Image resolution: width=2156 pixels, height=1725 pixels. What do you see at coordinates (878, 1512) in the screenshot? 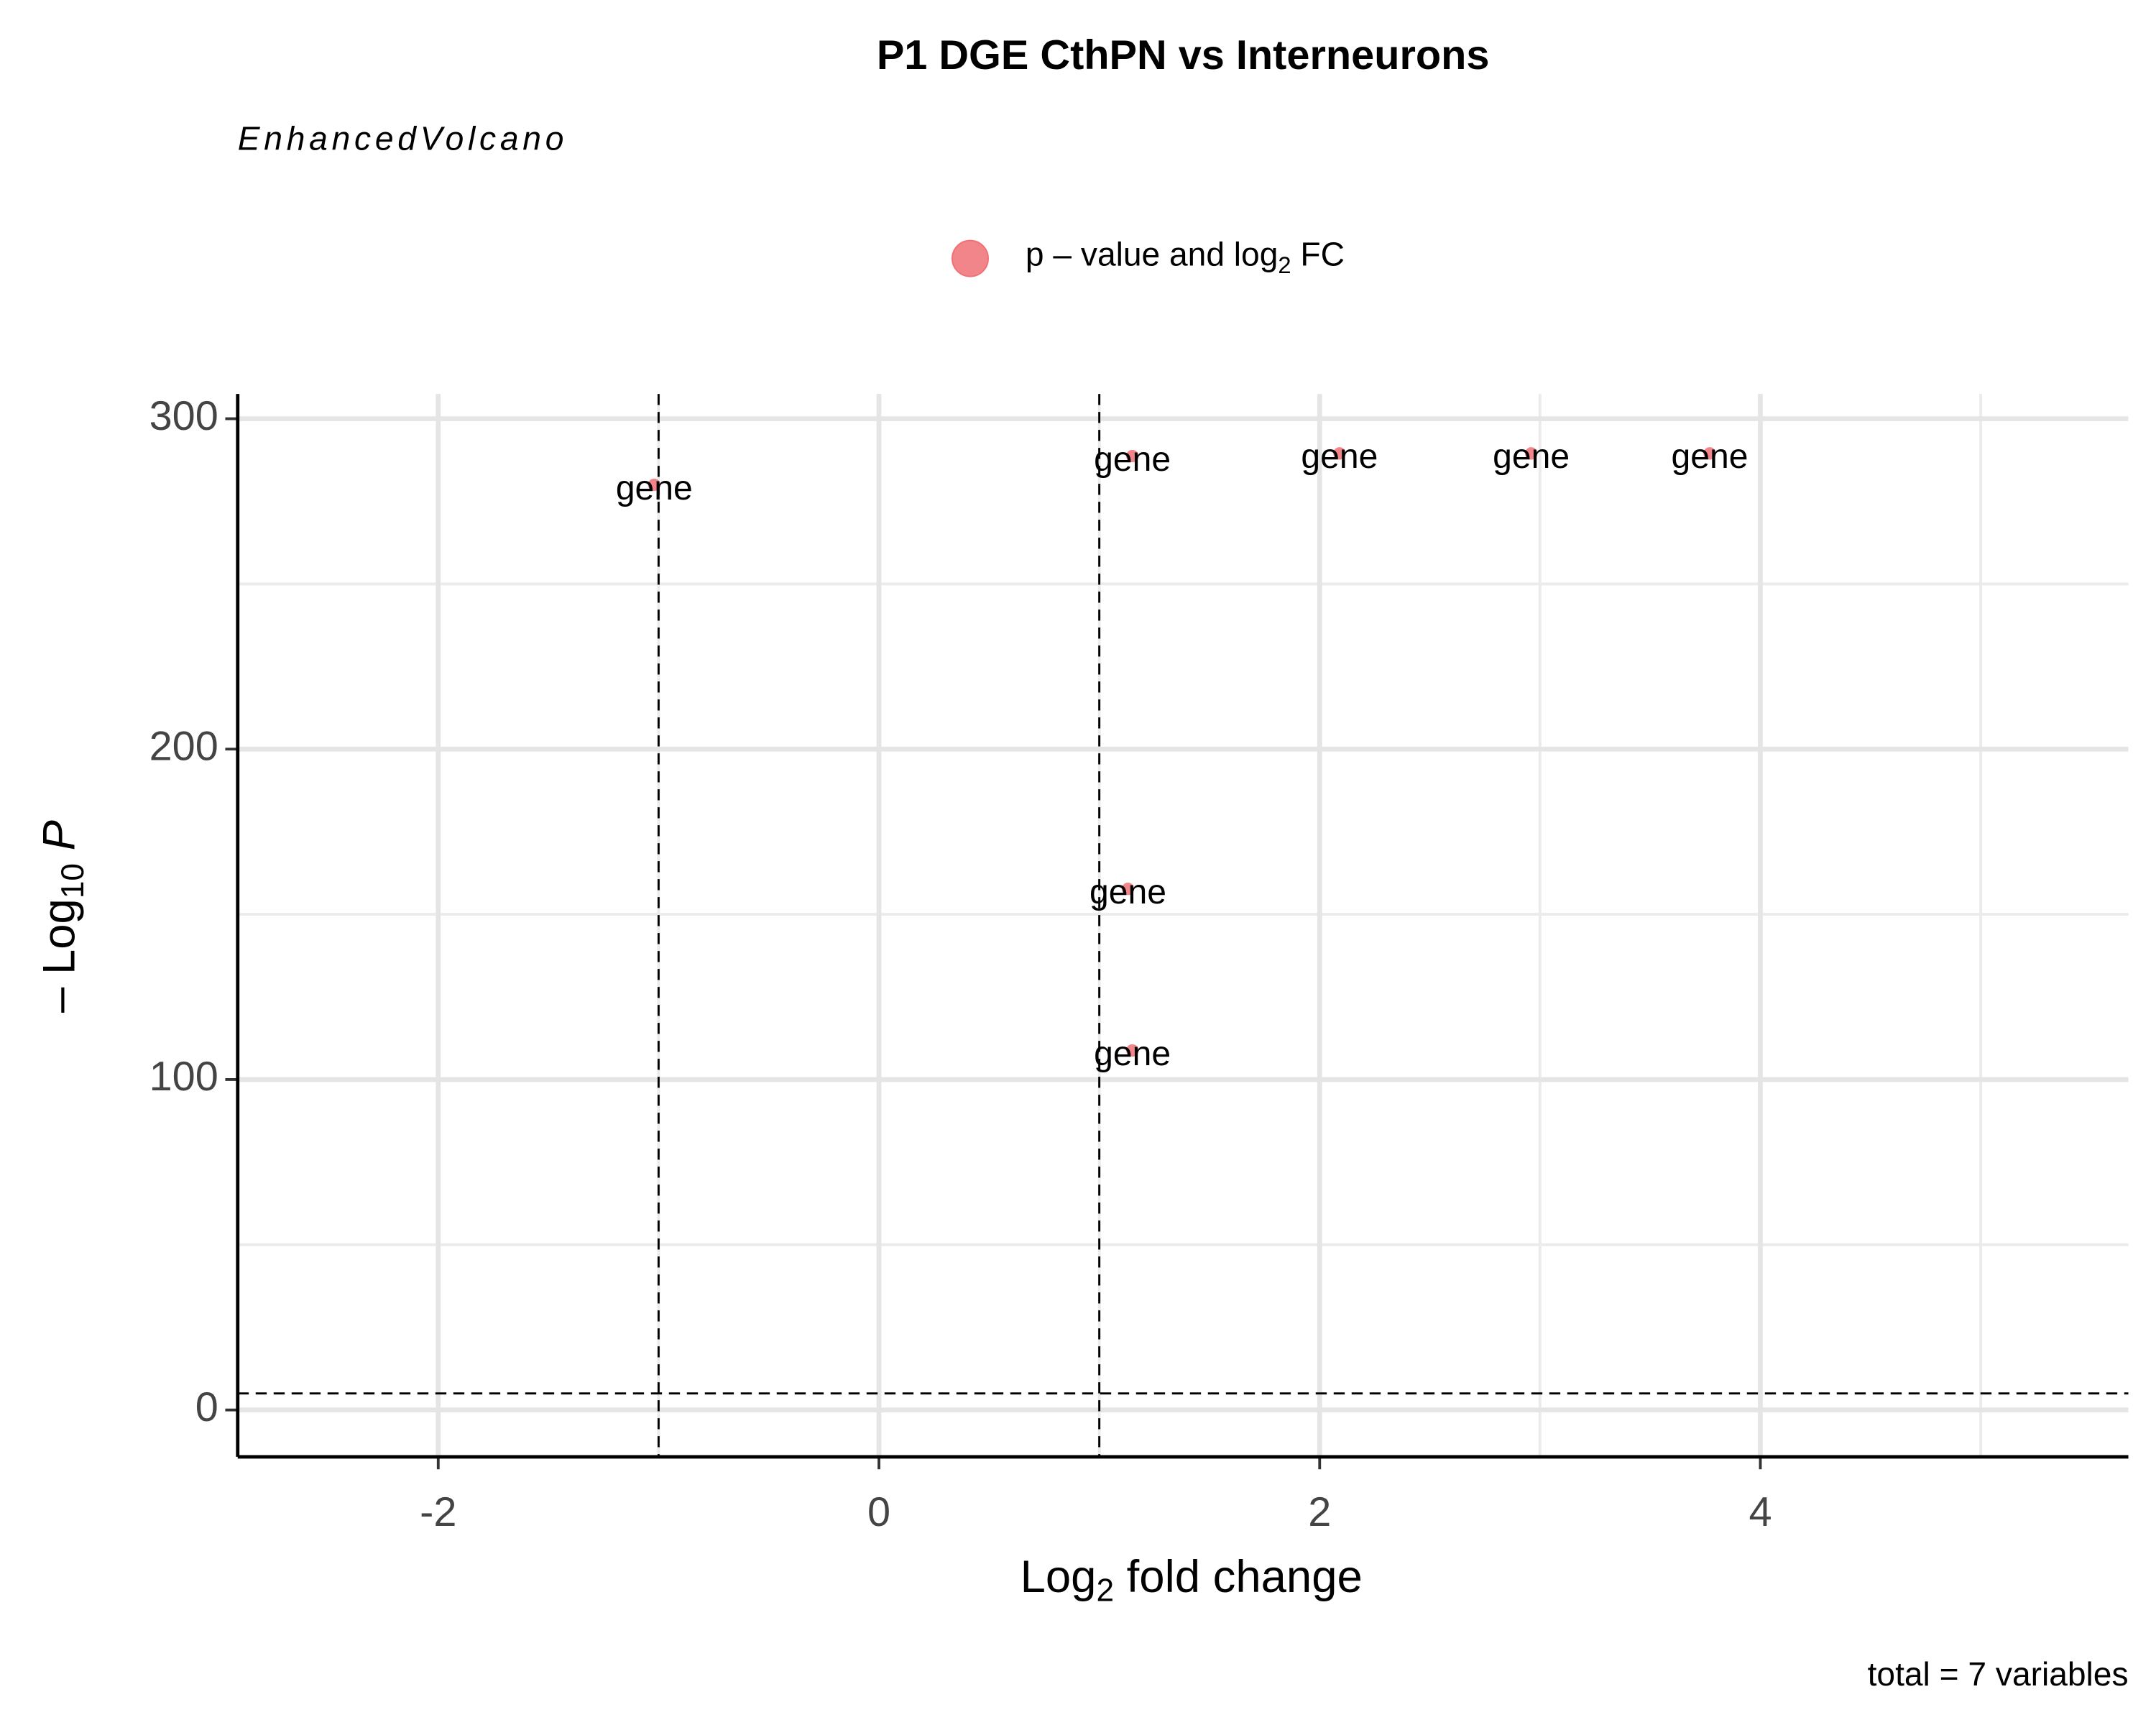
I see `x-tick-label: 0` at bounding box center [878, 1512].